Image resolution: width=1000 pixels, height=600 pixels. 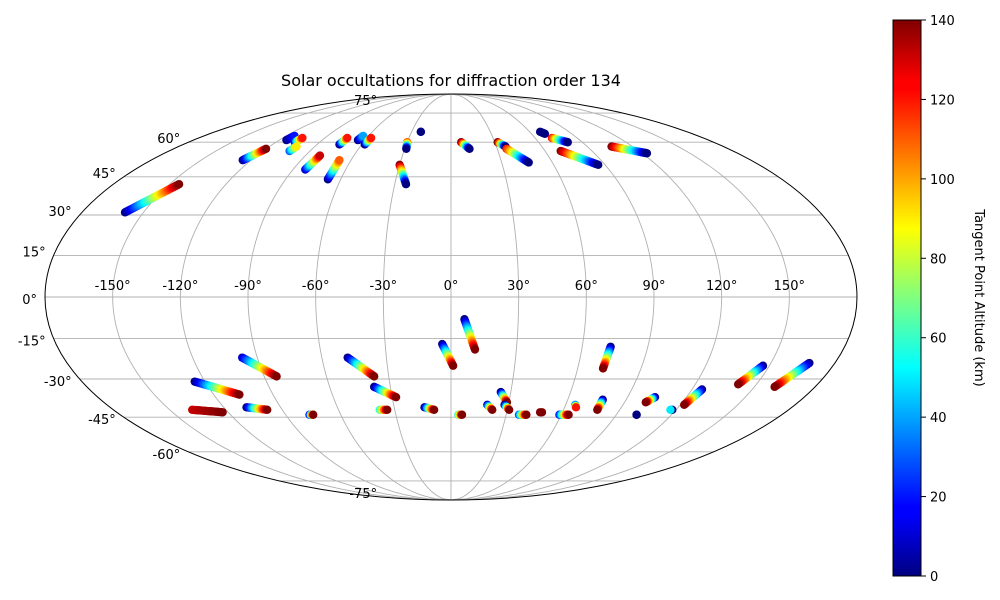 What do you see at coordinates (363, 494) in the screenshot?
I see `lat-tick-label: -75°` at bounding box center [363, 494].